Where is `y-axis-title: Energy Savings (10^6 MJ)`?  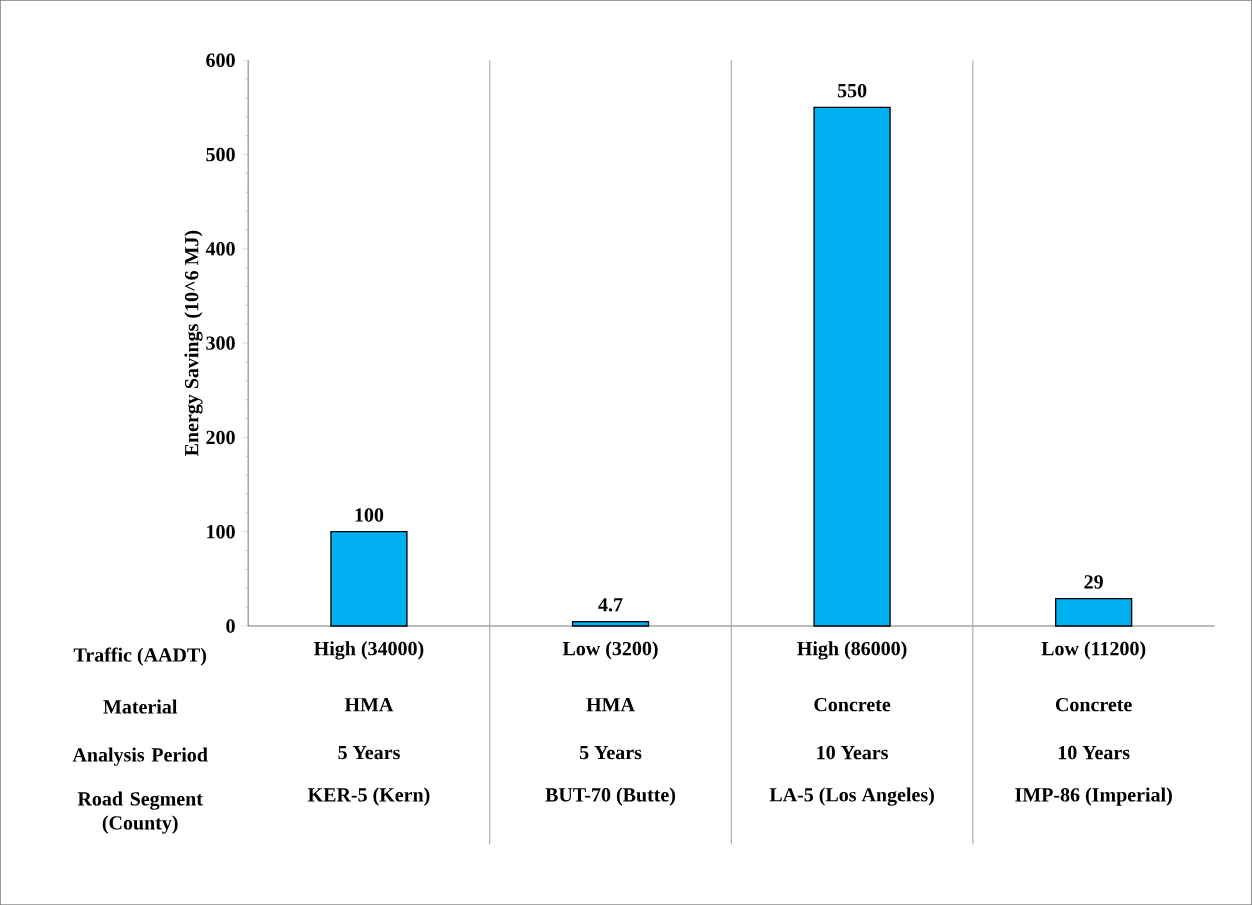 y-axis-title: Energy Savings (10^6 MJ) is located at coordinates (193, 343).